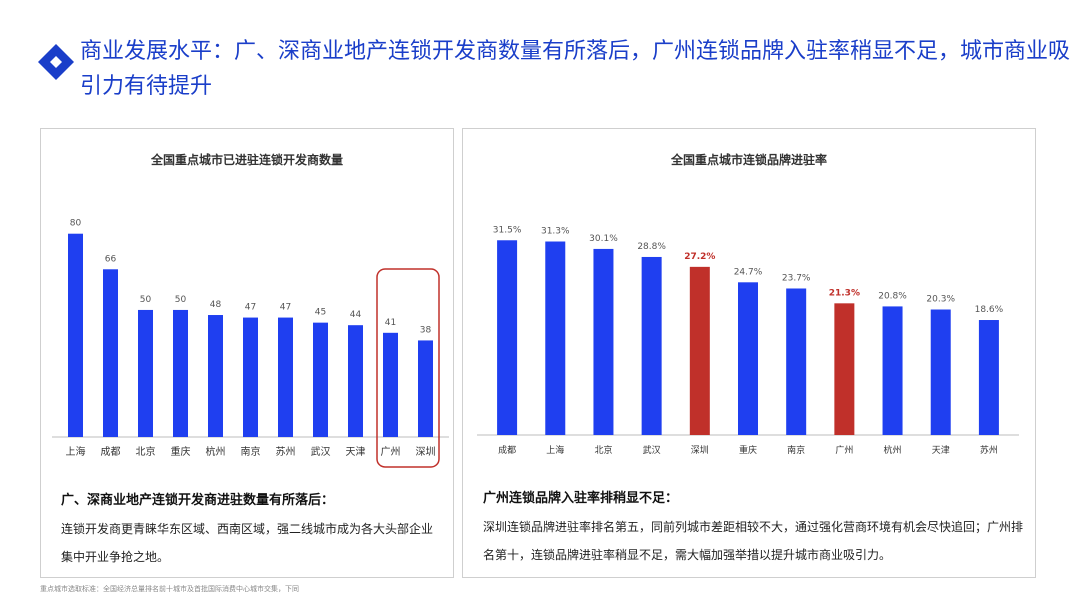 This screenshot has width=1080, height=609. I want to click on value-label: 24.7%, so click(748, 272).